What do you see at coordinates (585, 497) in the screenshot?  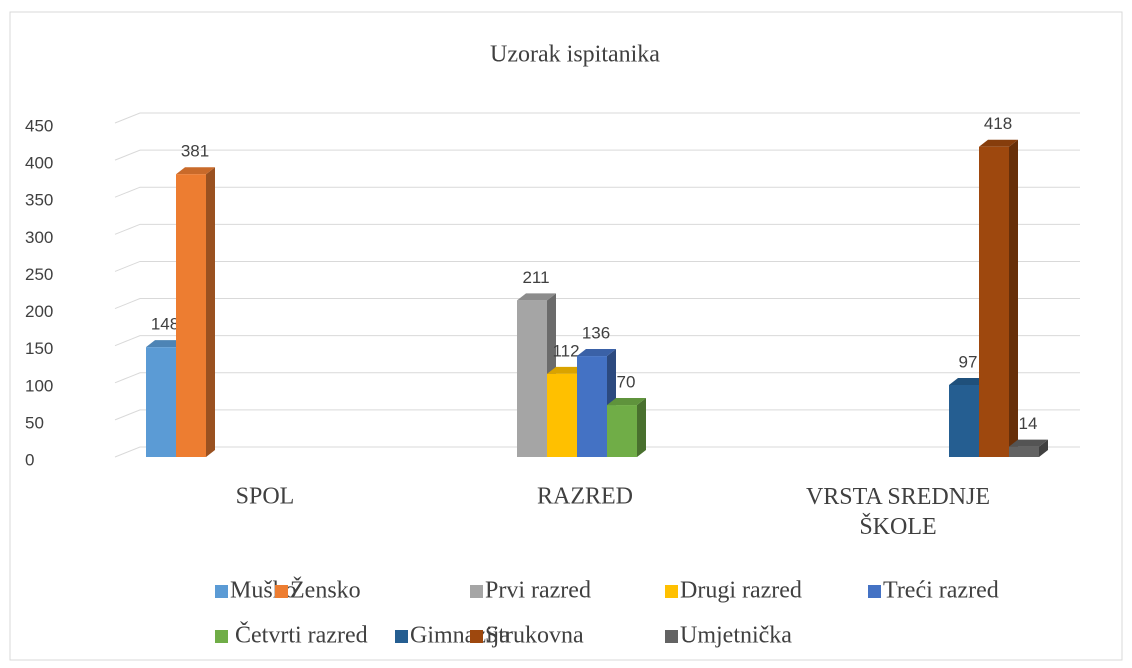 I see `x-tick-label: RAZRED` at bounding box center [585, 497].